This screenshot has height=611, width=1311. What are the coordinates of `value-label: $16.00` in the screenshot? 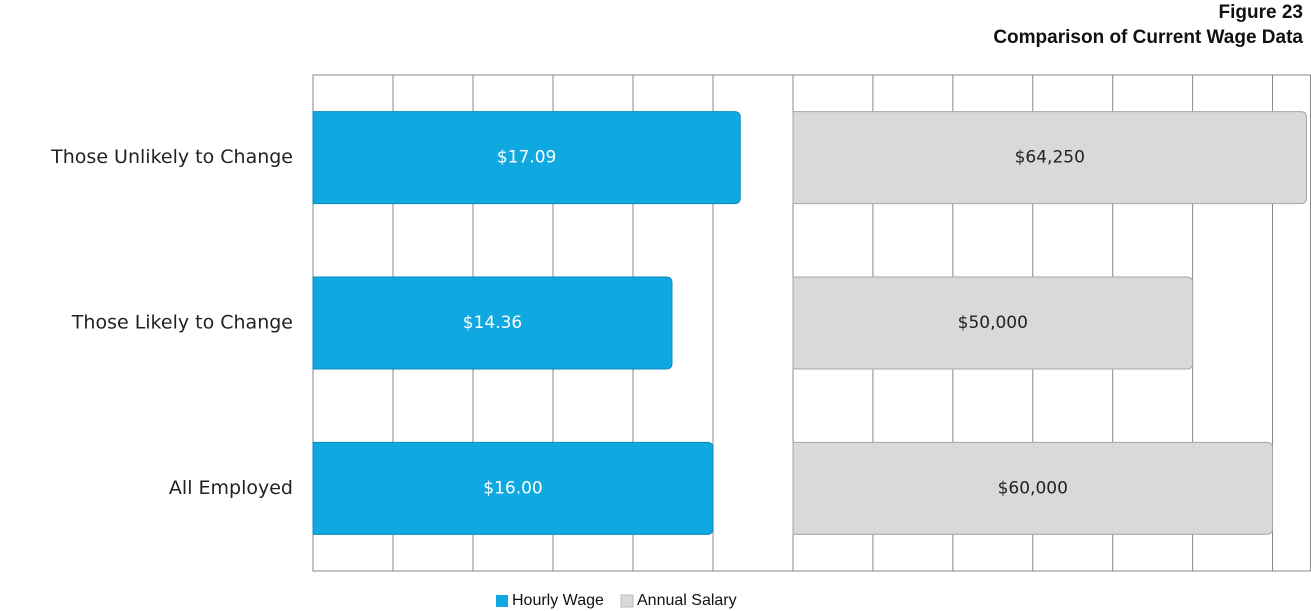 It's located at (512, 488).